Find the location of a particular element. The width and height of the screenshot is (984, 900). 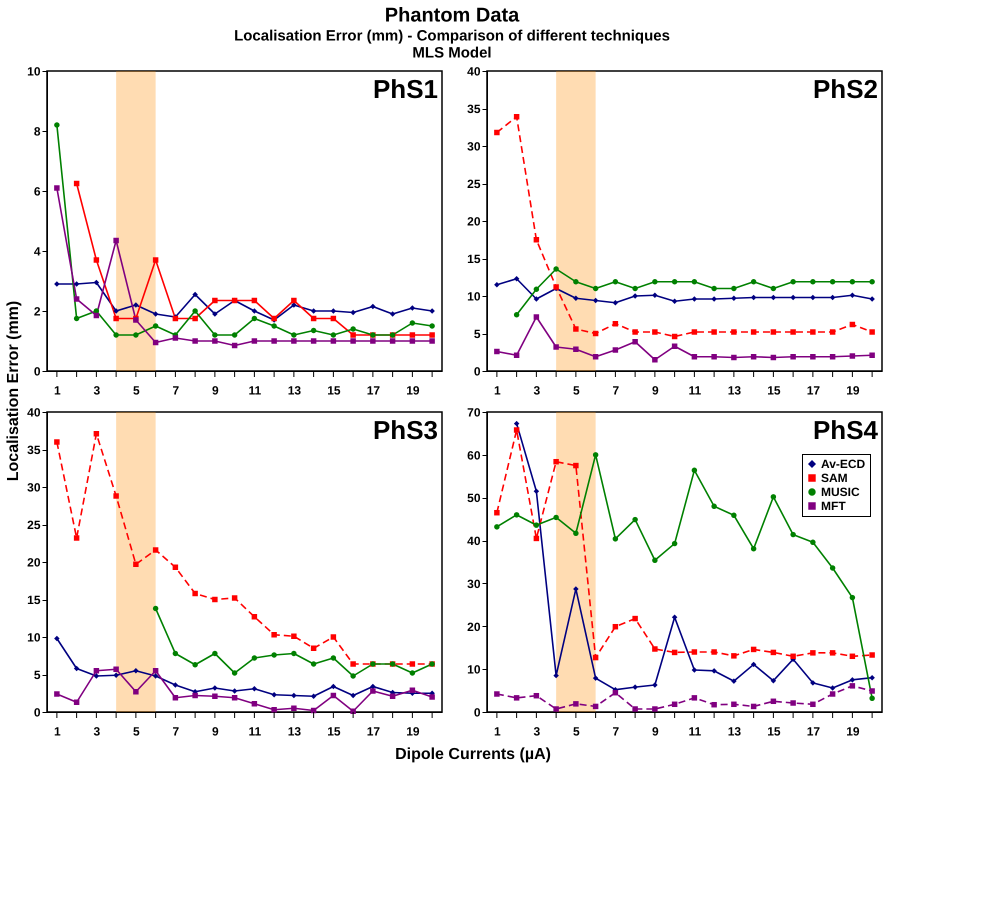

x-tick-label: 13 is located at coordinates (295, 731).